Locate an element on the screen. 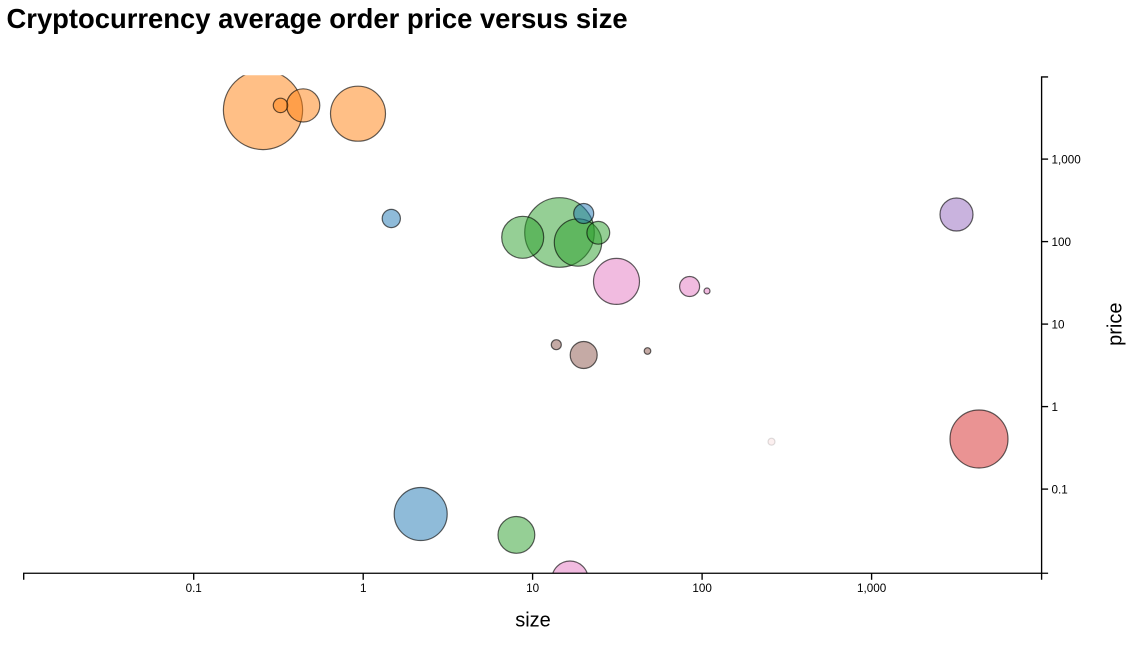 The height and width of the screenshot is (660, 1140). svg-text: price is located at coordinates (1116, 324).